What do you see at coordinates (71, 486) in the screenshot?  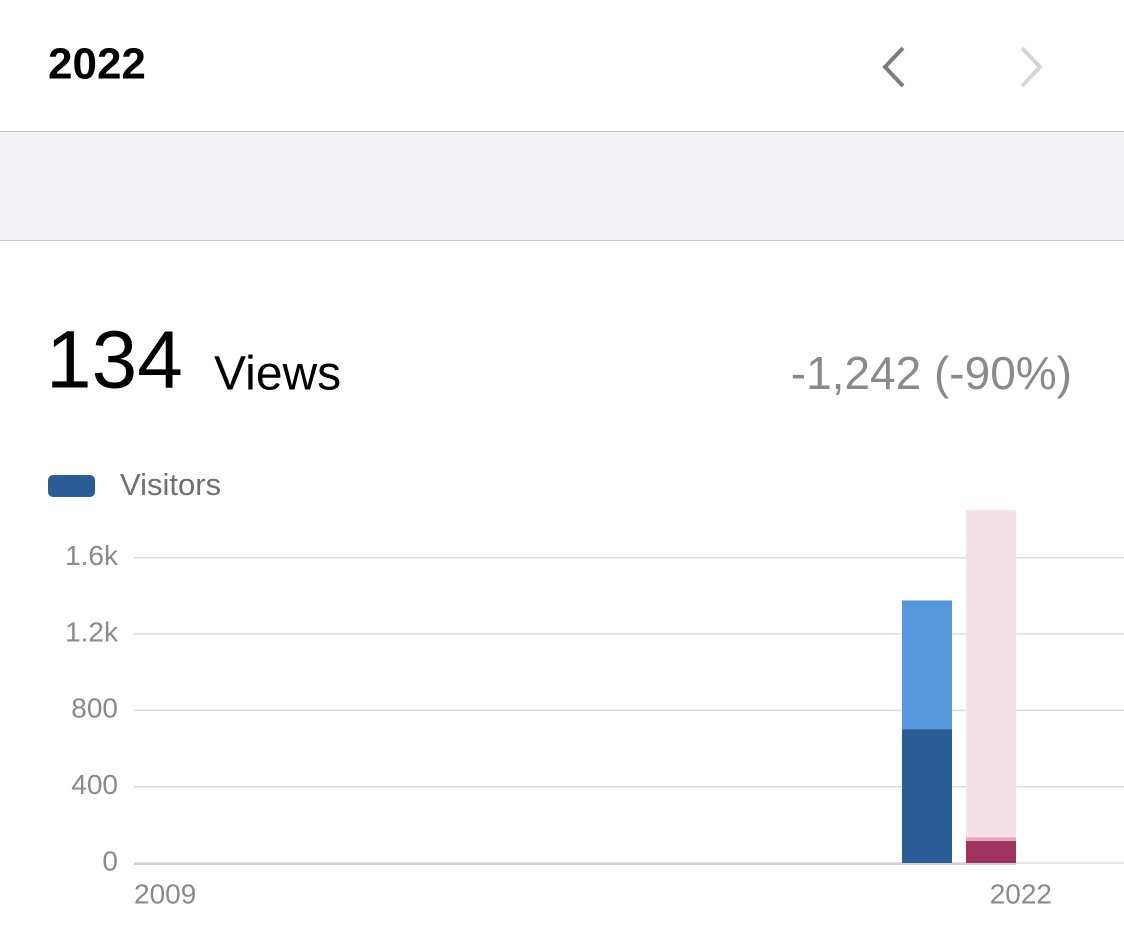 I see `legend-swatch` at bounding box center [71, 486].